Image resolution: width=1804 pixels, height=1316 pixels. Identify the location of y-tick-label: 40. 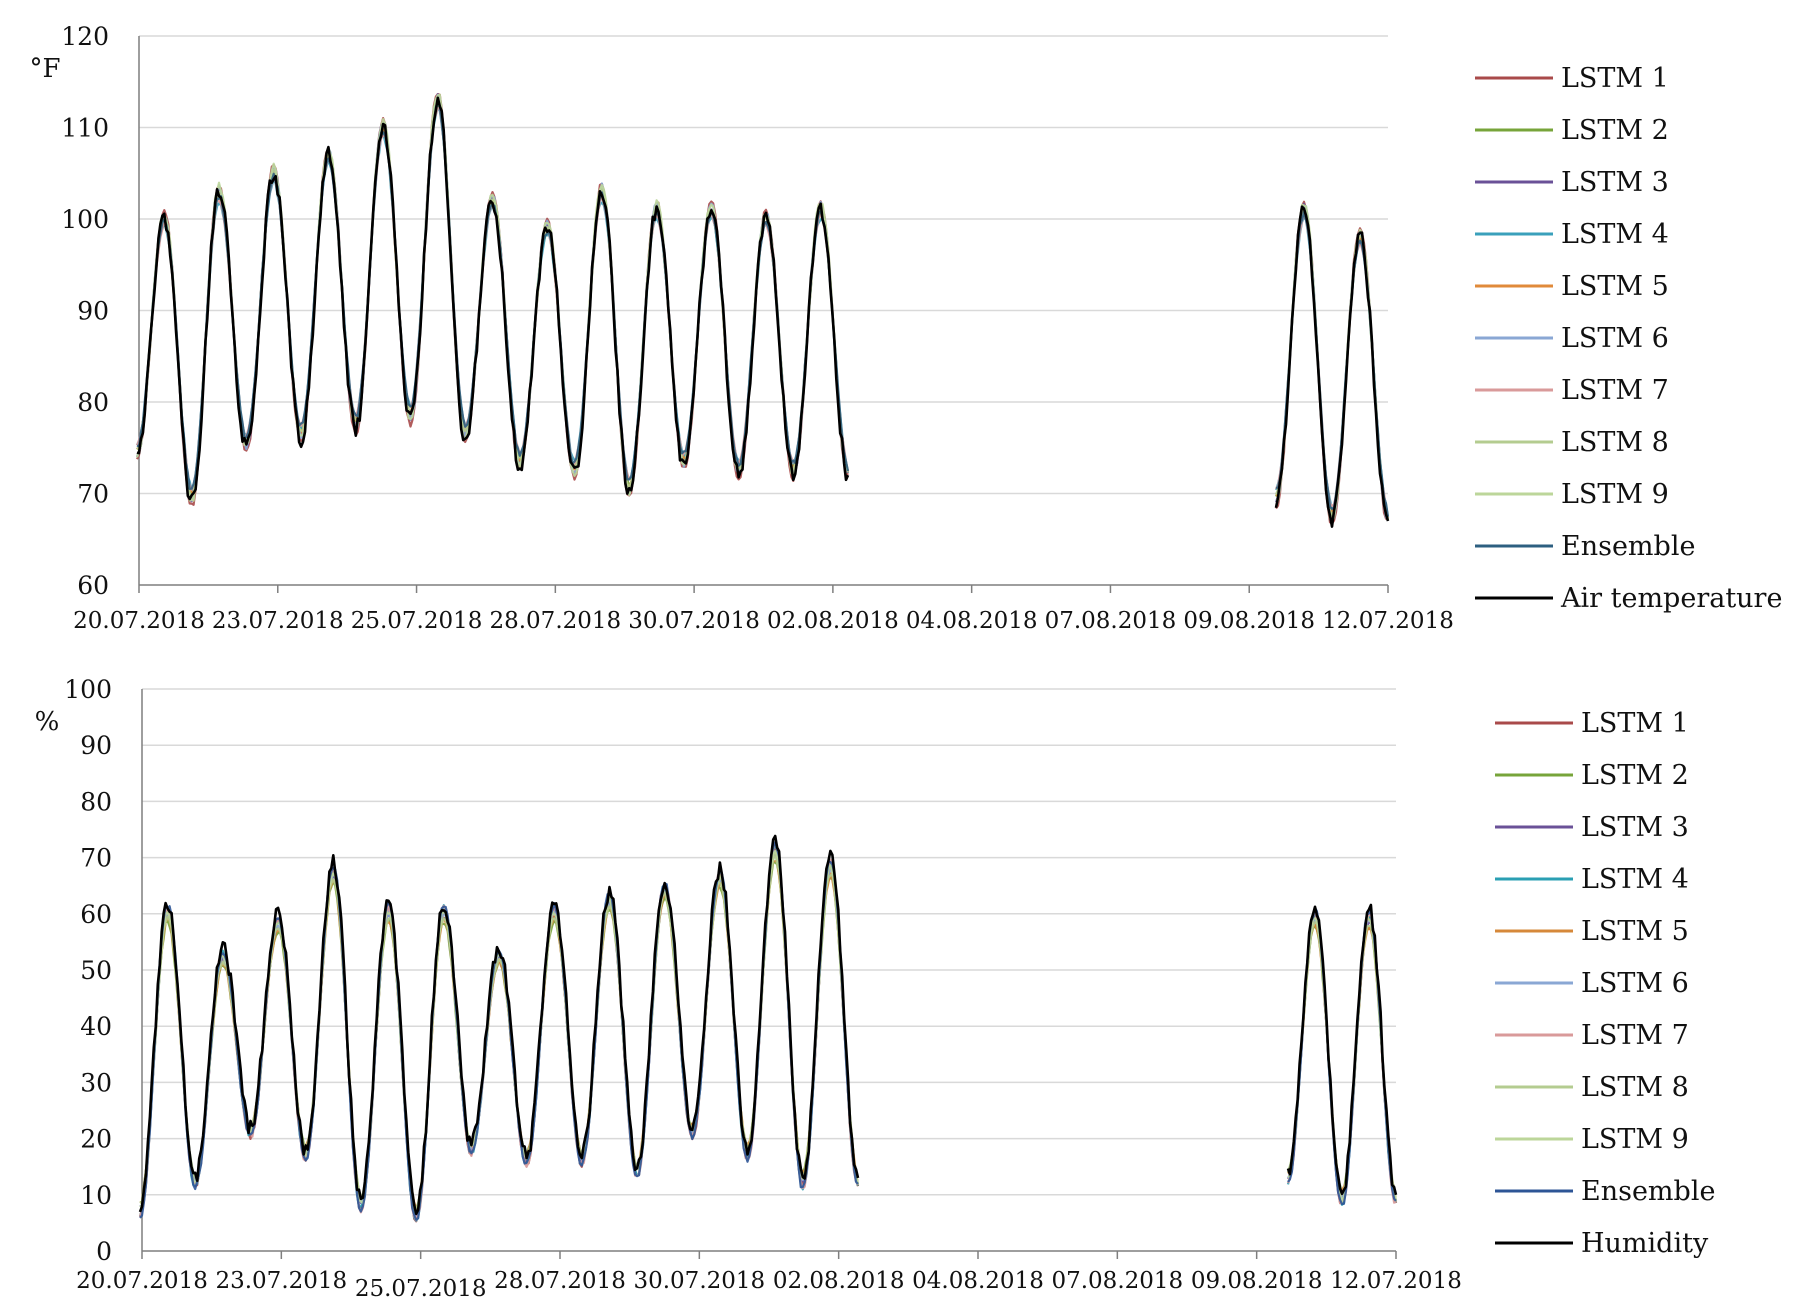
(96, 1026).